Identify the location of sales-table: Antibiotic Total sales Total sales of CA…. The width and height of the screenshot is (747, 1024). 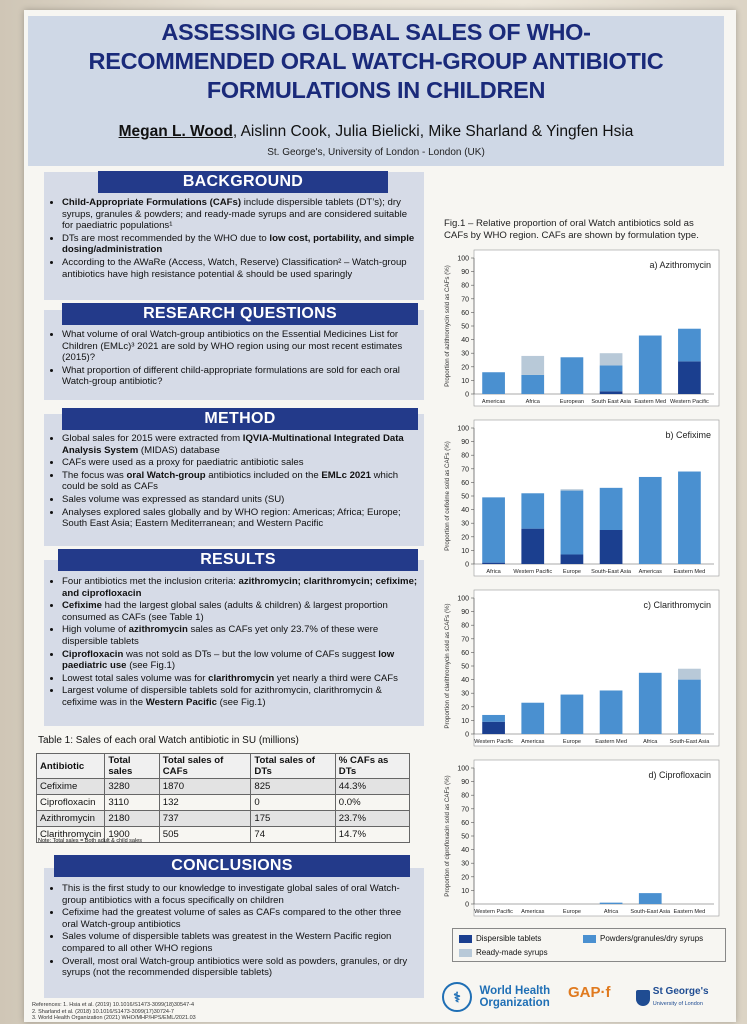
(223, 798).